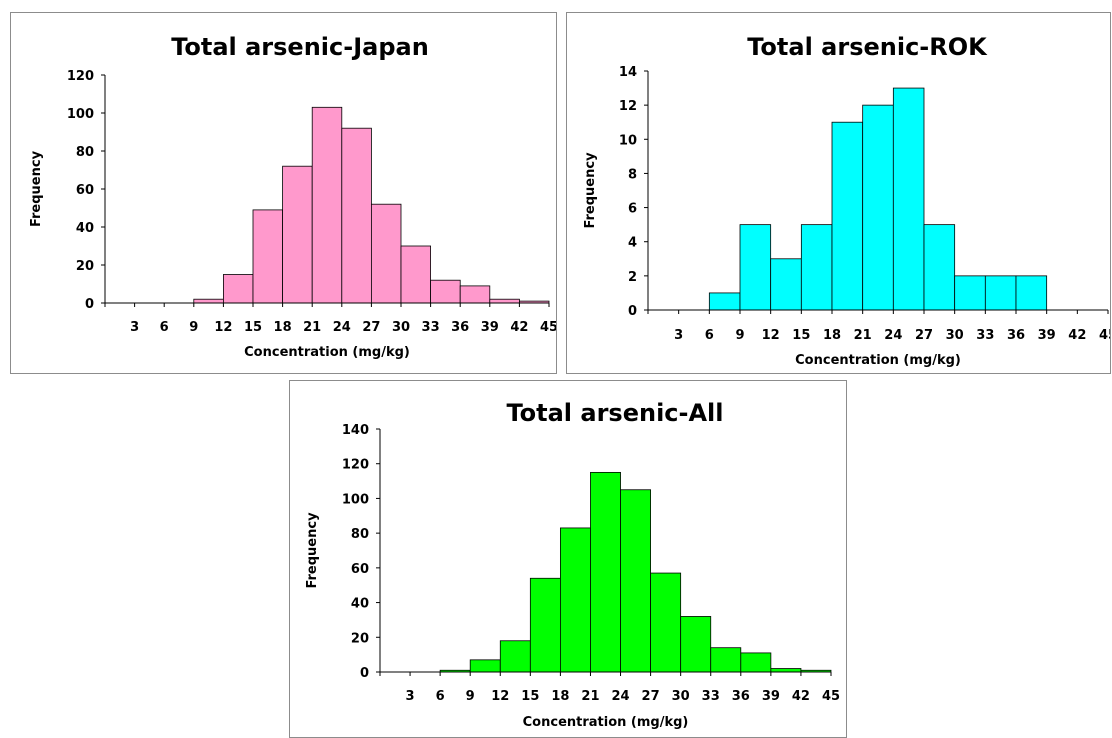  I want to click on y-tick-labels: 0 2 4 6 8 10 12 14, so click(628, 192).